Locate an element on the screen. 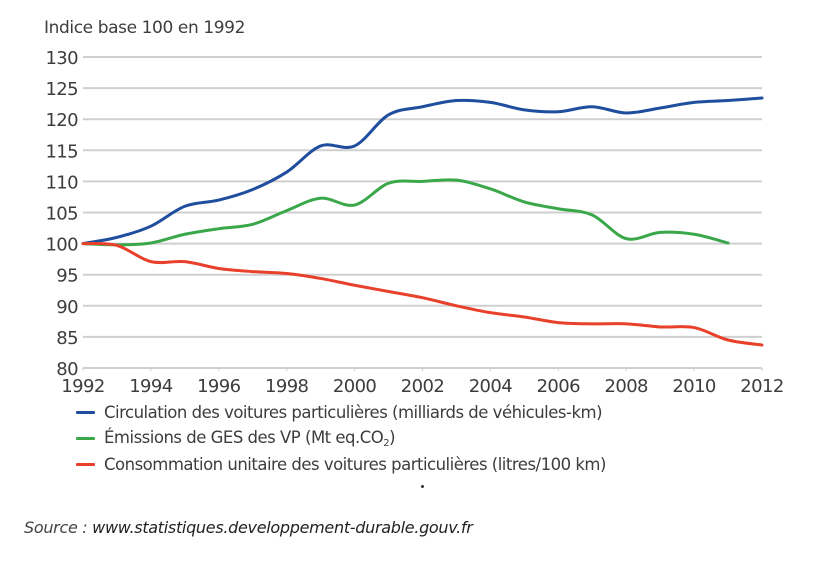 The width and height of the screenshot is (834, 572). y-tick-label: 90 is located at coordinates (67, 307).